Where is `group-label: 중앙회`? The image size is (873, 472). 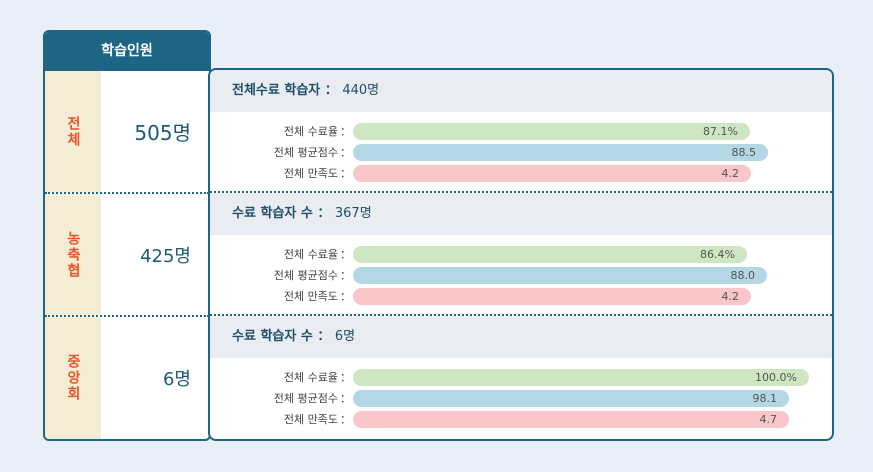
group-label: 중앙회 is located at coordinates (73, 378).